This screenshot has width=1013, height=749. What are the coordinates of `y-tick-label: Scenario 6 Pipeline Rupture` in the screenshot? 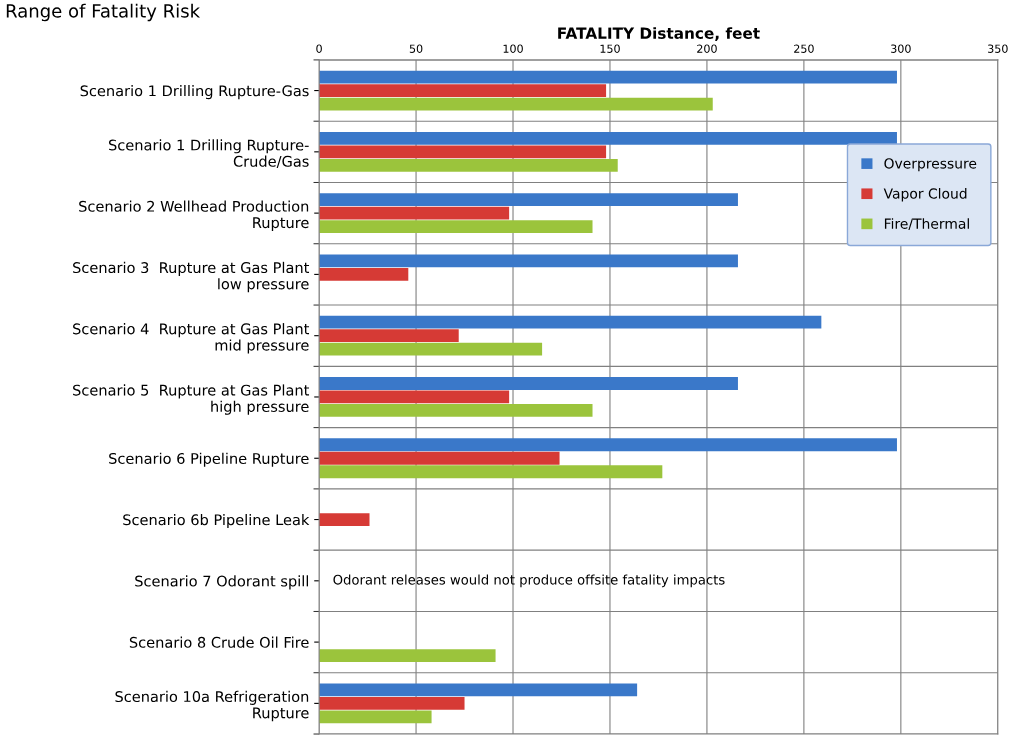 It's located at (209, 459).